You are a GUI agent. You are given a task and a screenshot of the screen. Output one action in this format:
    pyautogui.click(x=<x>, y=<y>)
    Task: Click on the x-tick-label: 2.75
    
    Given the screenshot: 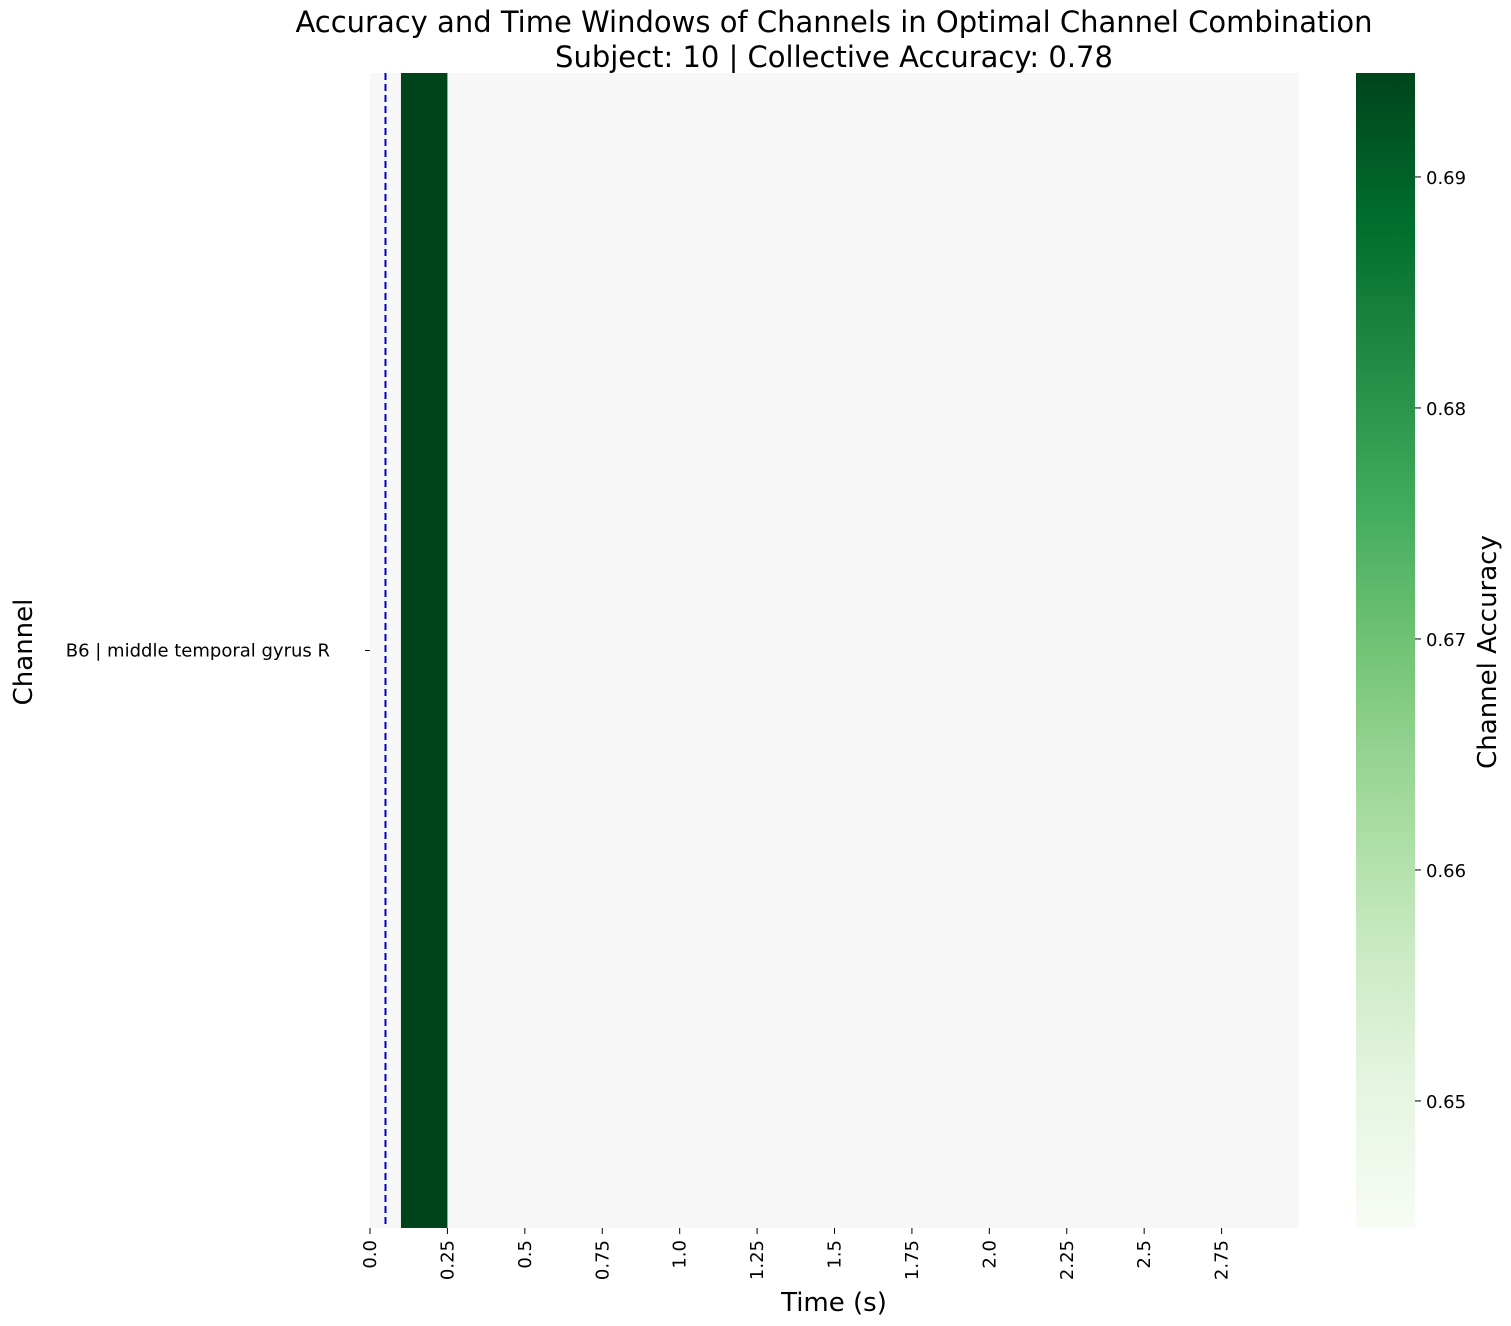 What is the action you would take?
    pyautogui.click(x=1222, y=1260)
    